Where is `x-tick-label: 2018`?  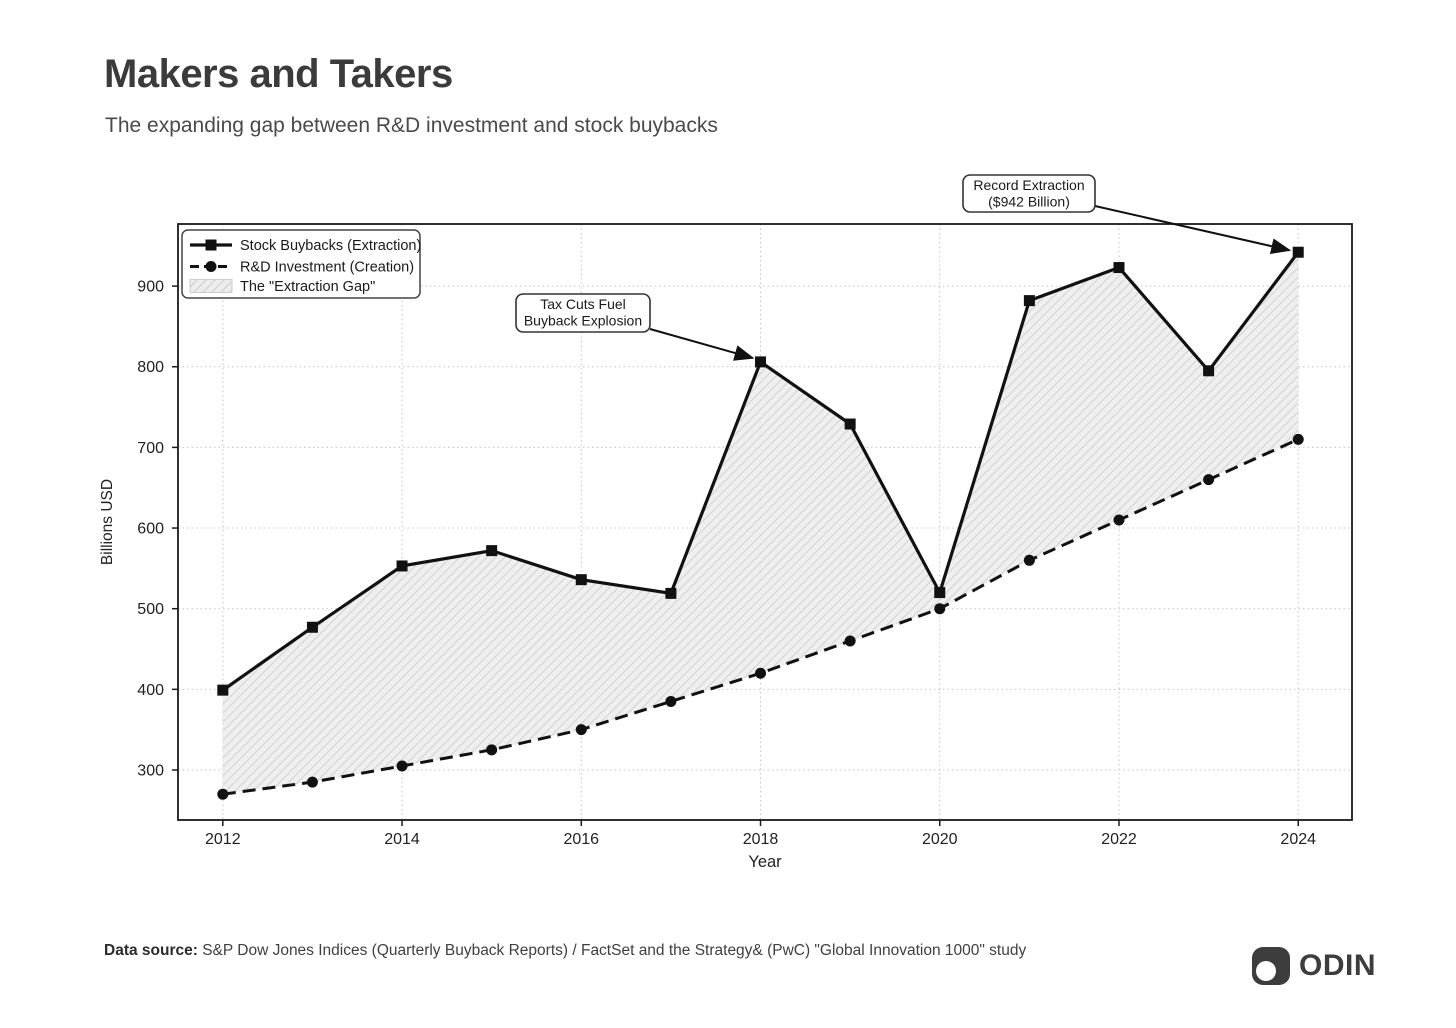
x-tick-label: 2018 is located at coordinates (761, 839).